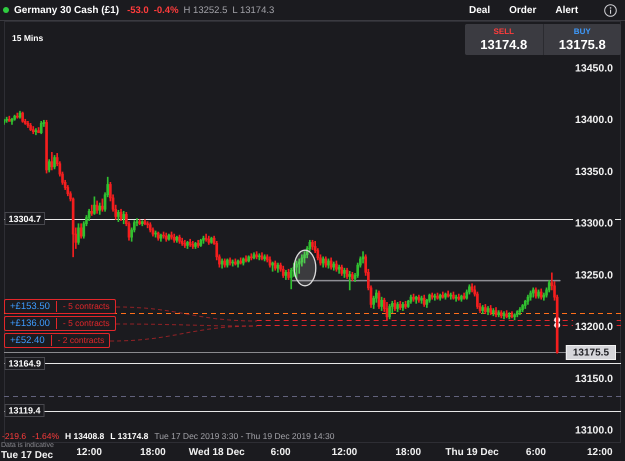 This screenshot has width=625, height=461. Describe the element at coordinates (244, 436) in the screenshot. I see `annotation: Tue 17 Dec 2019 3:30 - Thu 19 Dec 2019 14:30` at that location.